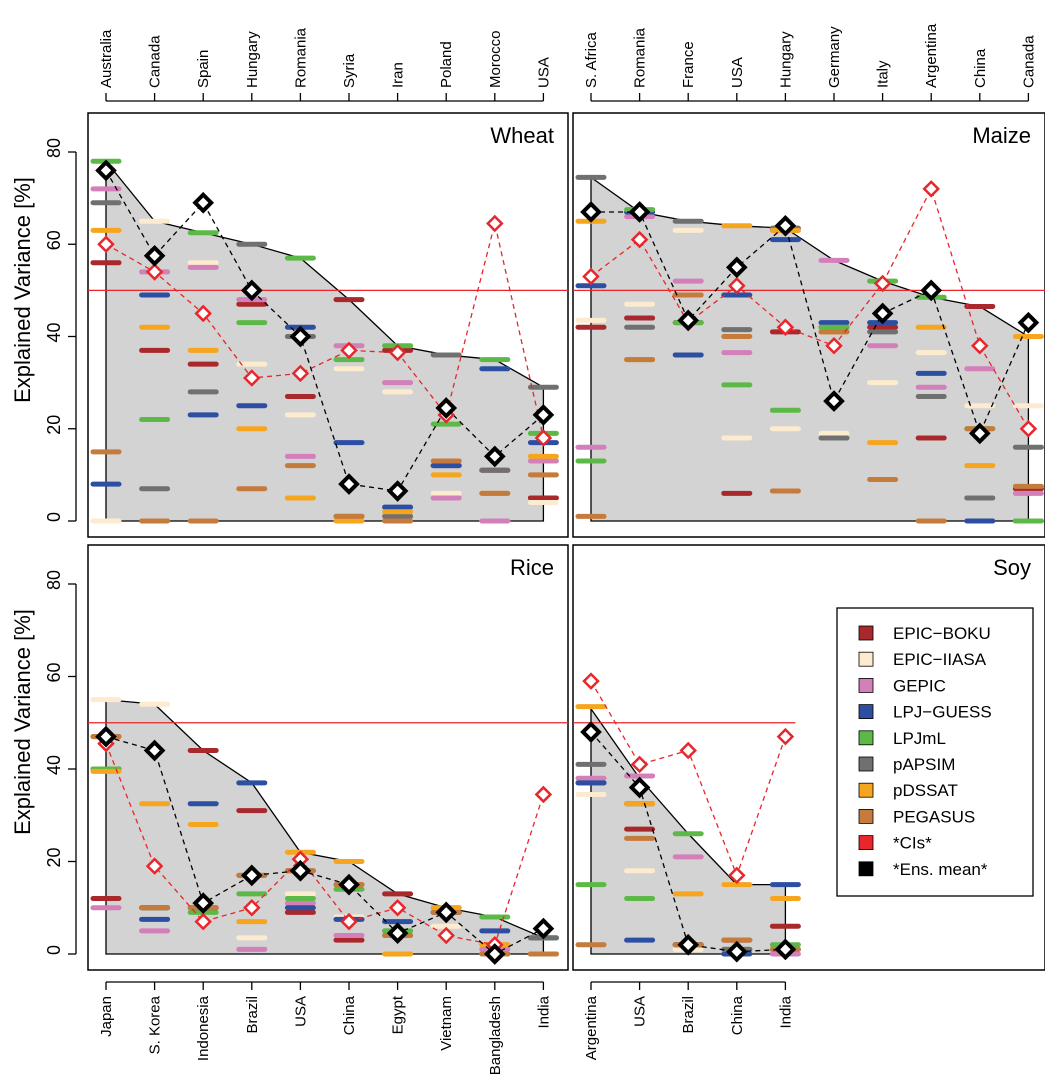 The image size is (1045, 1091). I want to click on y-axis-title-bottom-text: Explained Variance [%], so click(22, 722).